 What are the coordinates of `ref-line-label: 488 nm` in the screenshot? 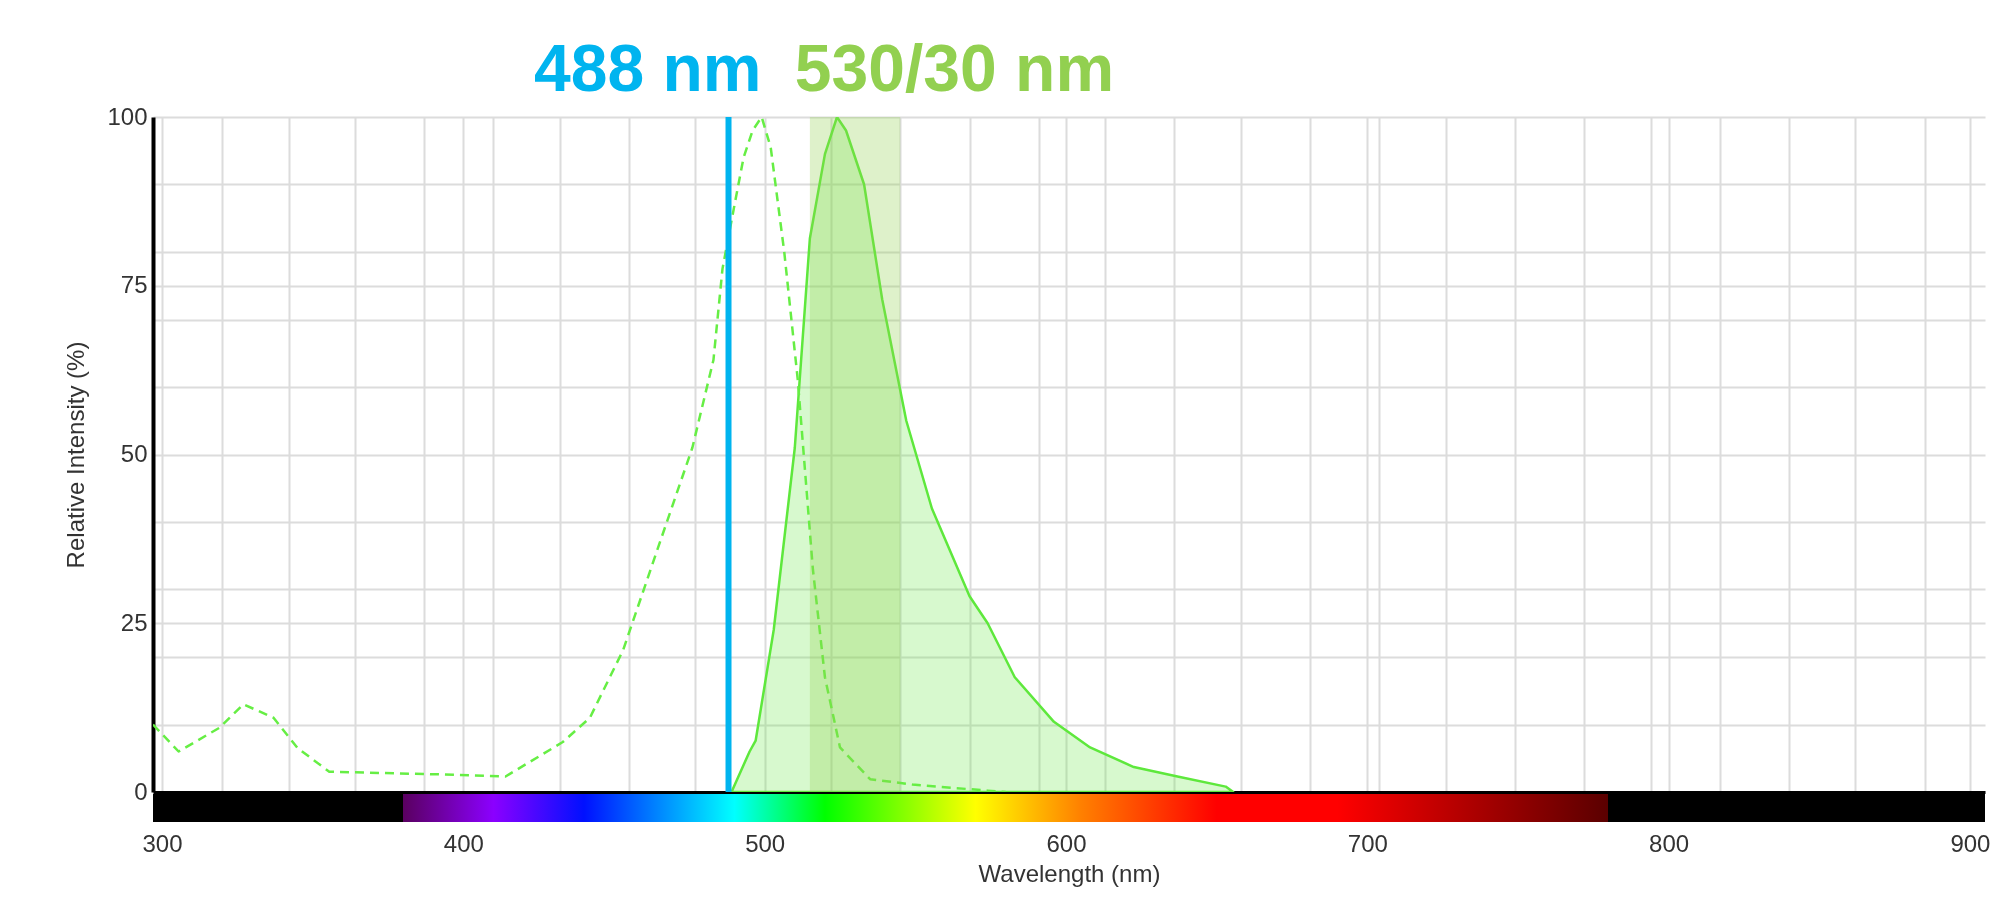 It's located at (648, 68).